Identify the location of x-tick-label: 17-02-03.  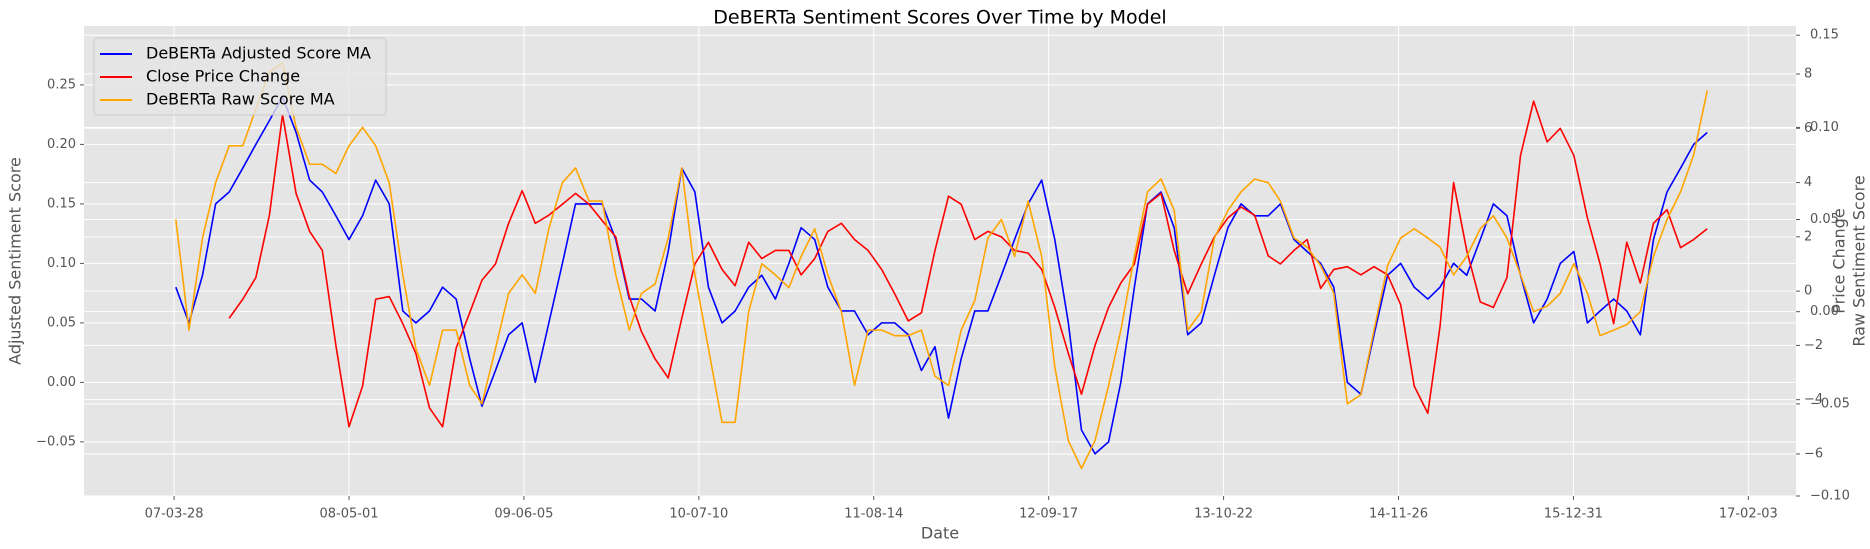
(1748, 514).